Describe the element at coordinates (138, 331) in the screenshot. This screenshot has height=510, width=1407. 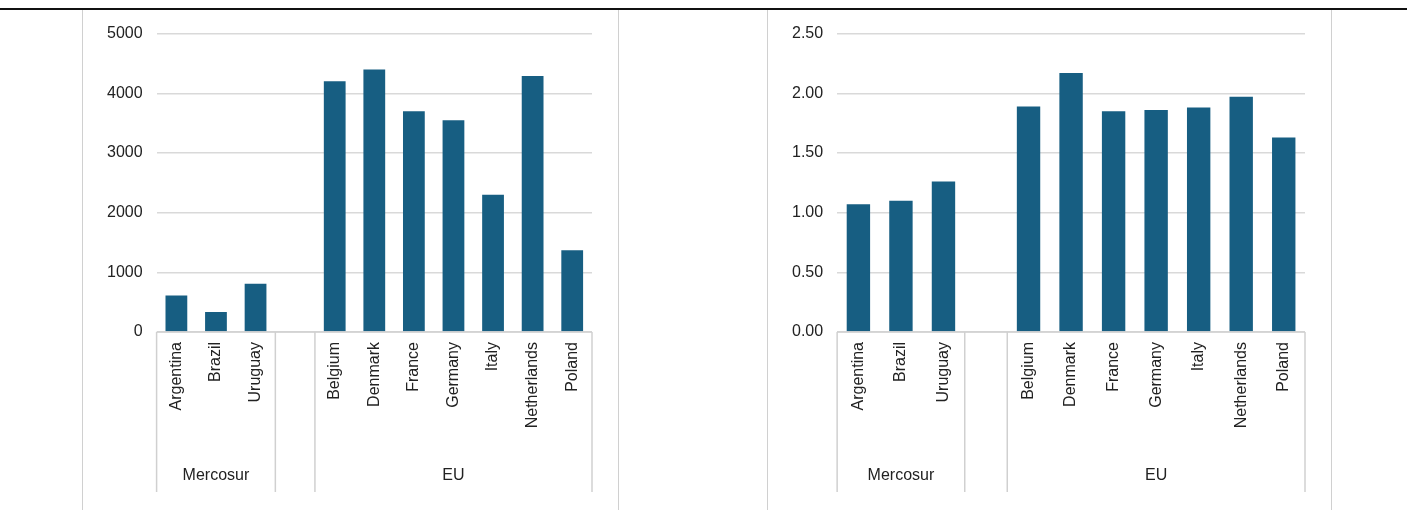
I see `y-tick-label: 0` at that location.